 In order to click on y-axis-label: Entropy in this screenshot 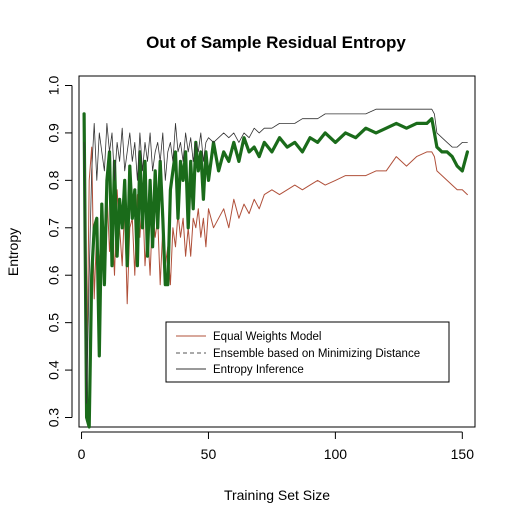, I will do `click(13, 252)`.